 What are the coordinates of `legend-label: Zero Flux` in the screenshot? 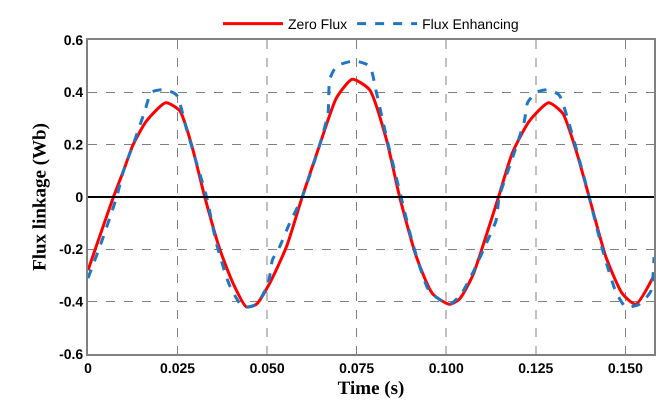 It's located at (318, 24).